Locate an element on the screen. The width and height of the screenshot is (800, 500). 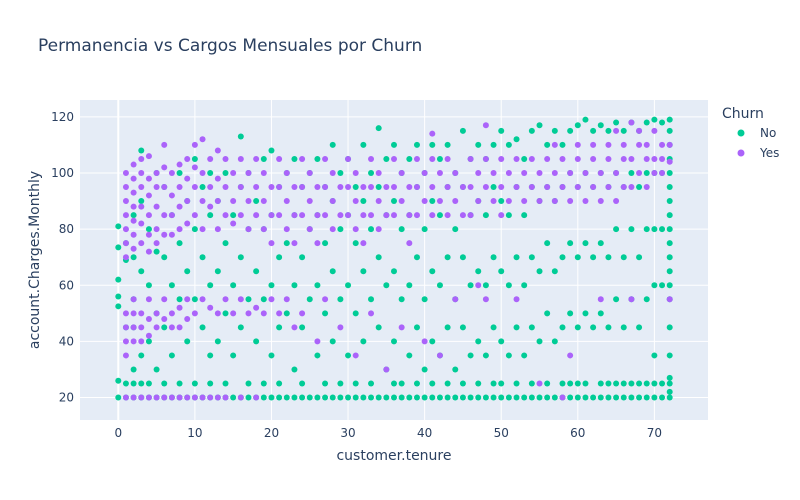
legend-item-yes: Yes is located at coordinates (758, 153).